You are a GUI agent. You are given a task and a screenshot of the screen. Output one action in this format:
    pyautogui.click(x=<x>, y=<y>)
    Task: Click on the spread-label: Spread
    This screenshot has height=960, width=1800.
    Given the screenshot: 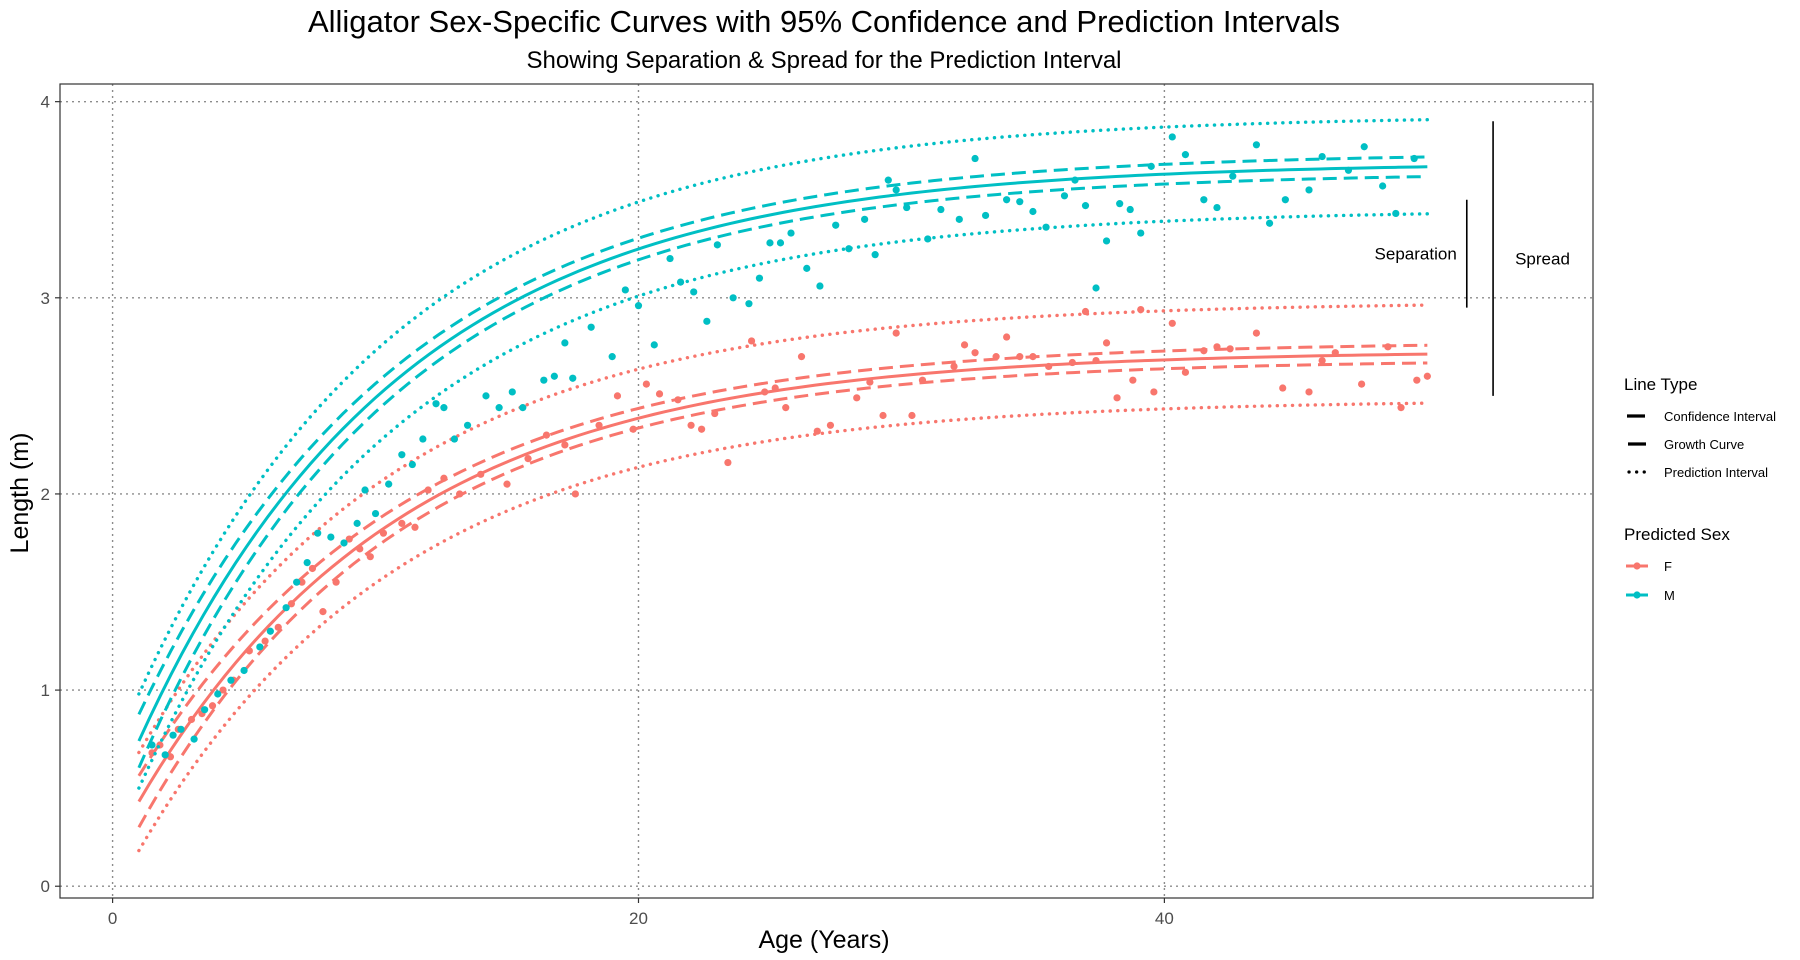 What is the action you would take?
    pyautogui.click(x=1542, y=259)
    